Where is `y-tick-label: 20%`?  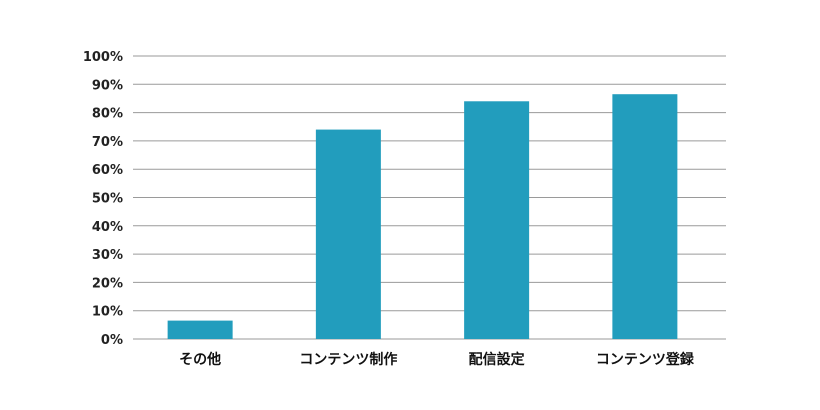 y-tick-label: 20% is located at coordinates (107, 283).